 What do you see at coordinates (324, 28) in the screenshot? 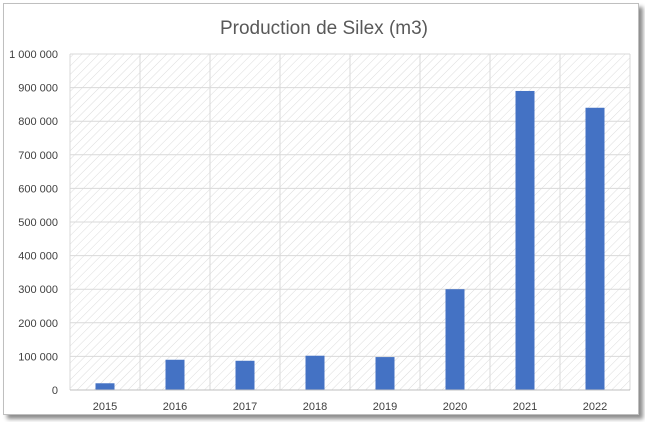
I see `chart-title: Production de Silex (m3)` at bounding box center [324, 28].